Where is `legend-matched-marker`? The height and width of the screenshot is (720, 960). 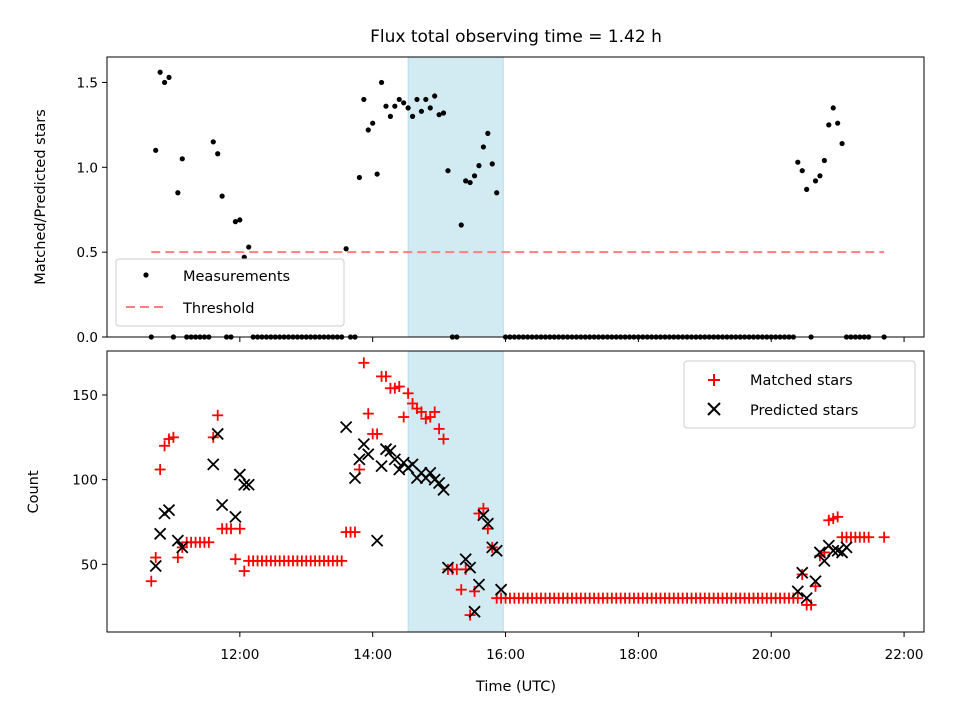 legend-matched-marker is located at coordinates (714, 380).